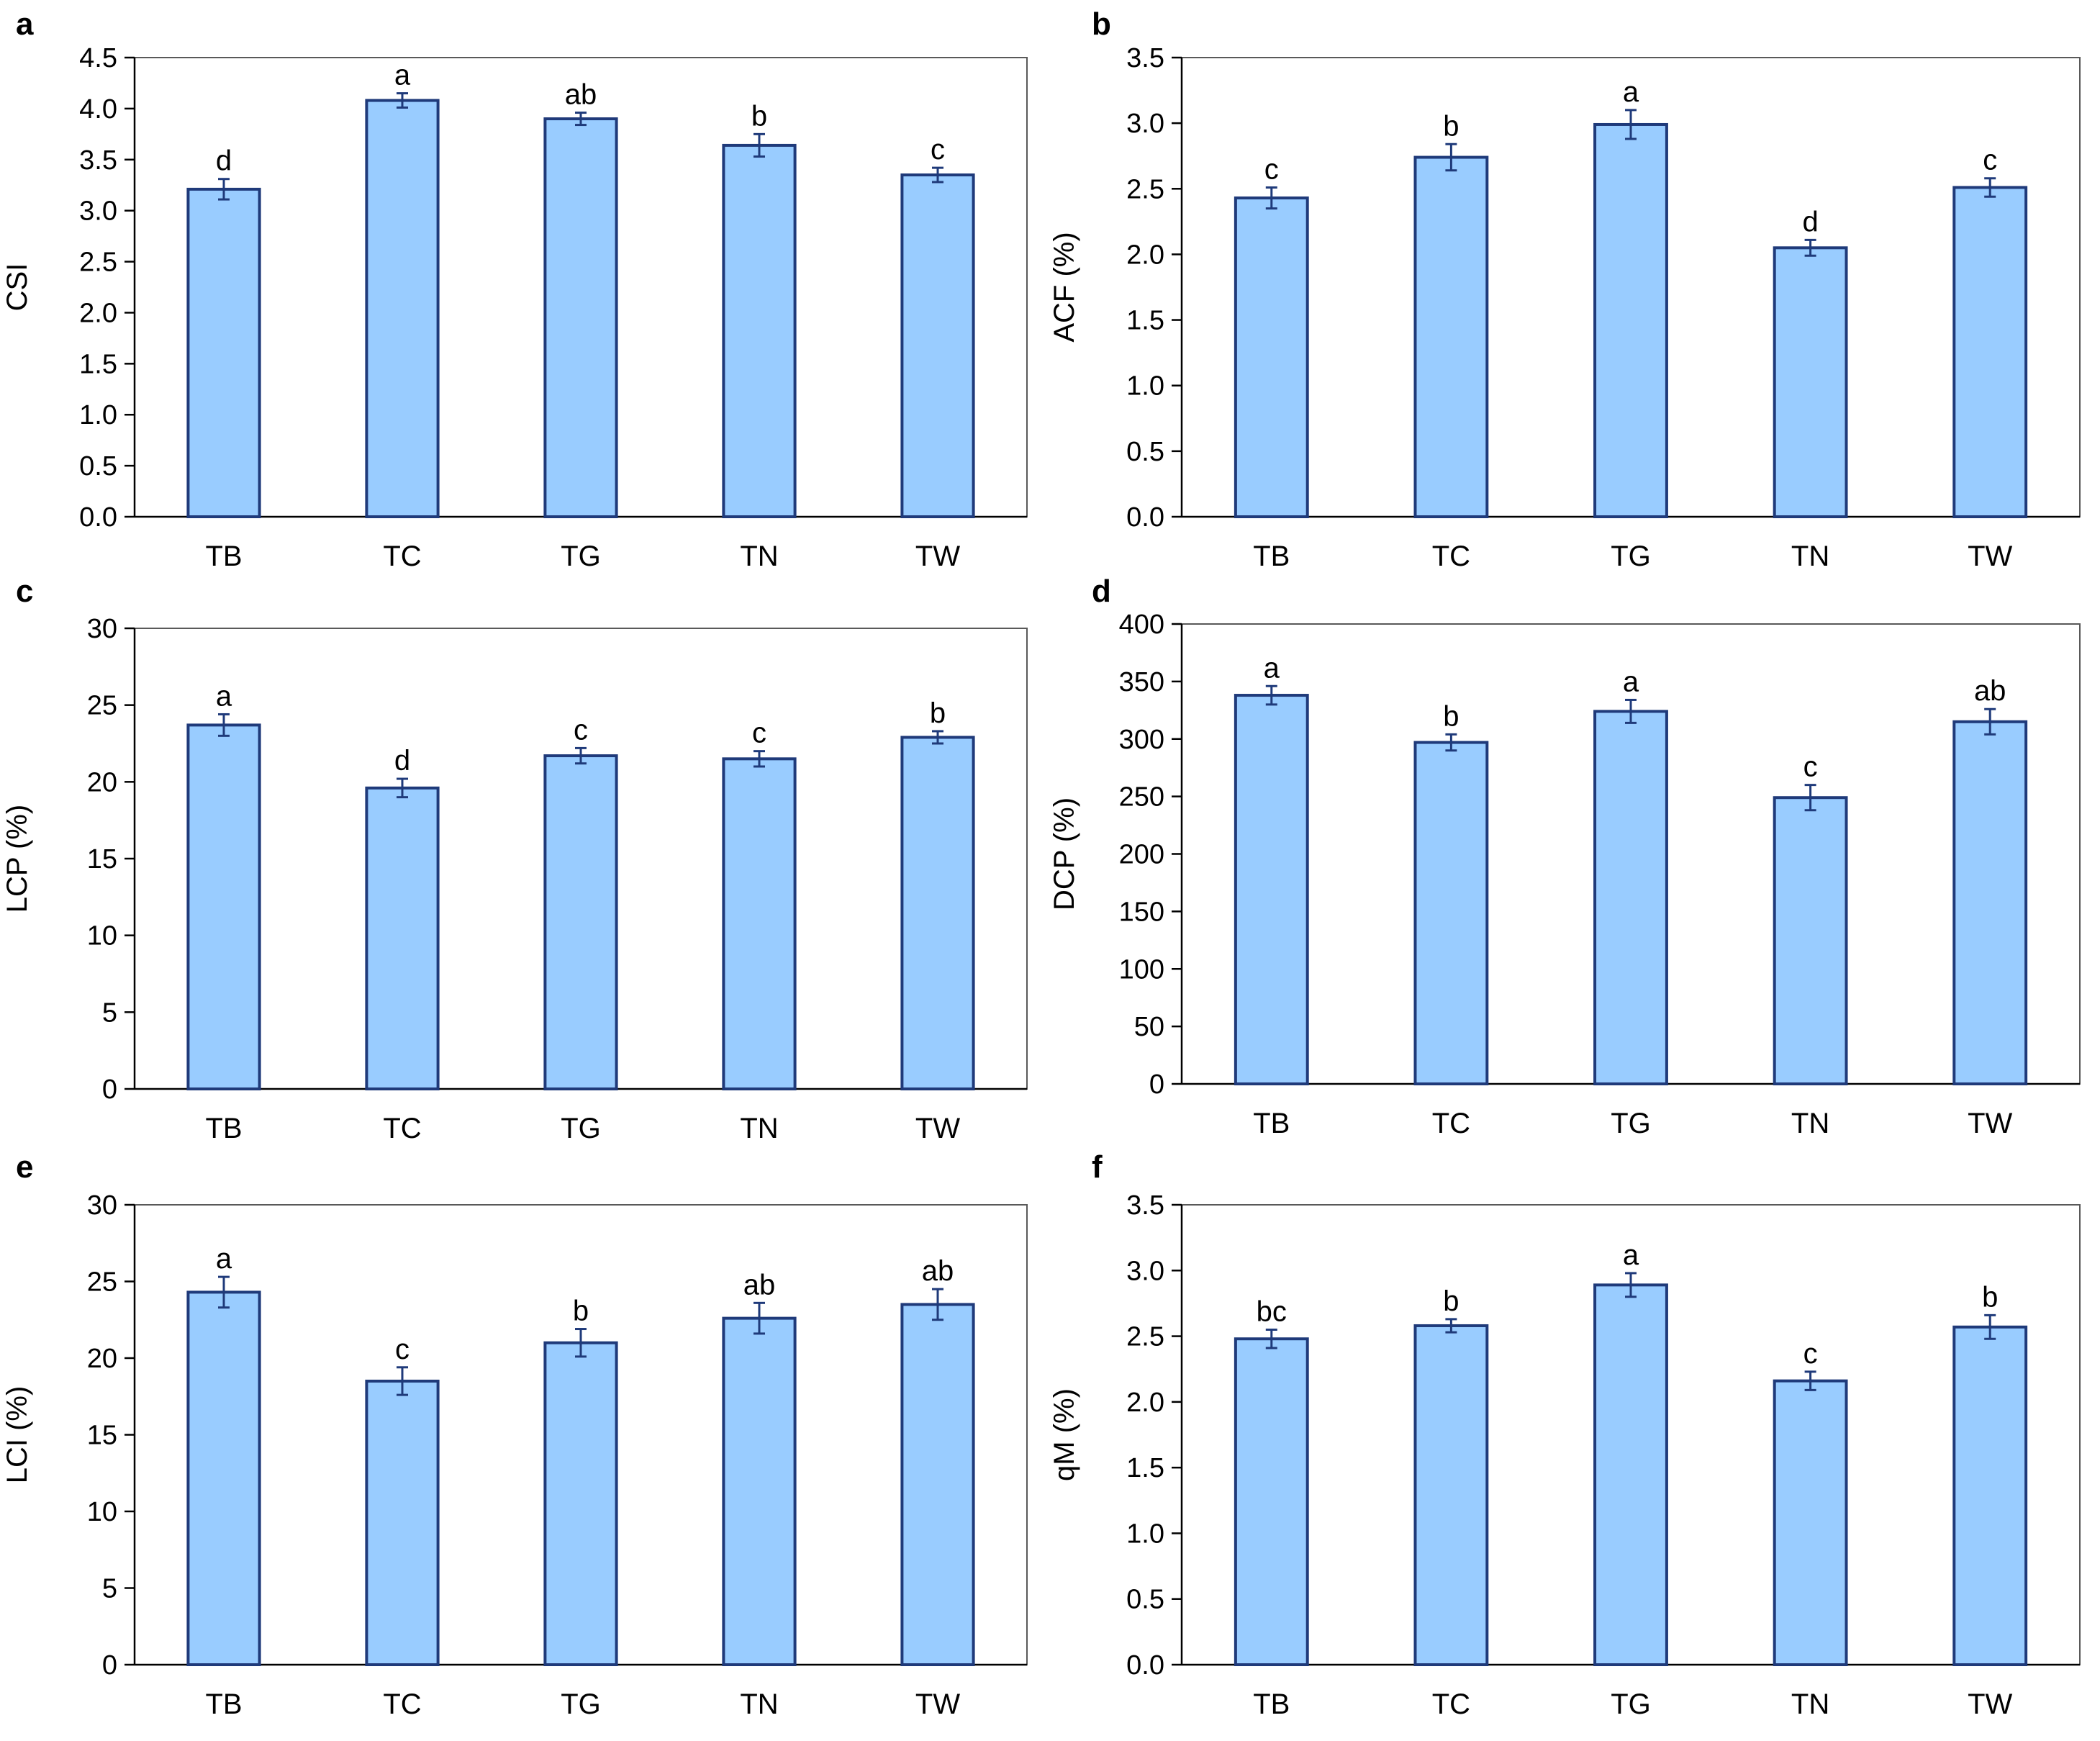  Describe the element at coordinates (25, 1167) in the screenshot. I see `panel-letter: e` at that location.